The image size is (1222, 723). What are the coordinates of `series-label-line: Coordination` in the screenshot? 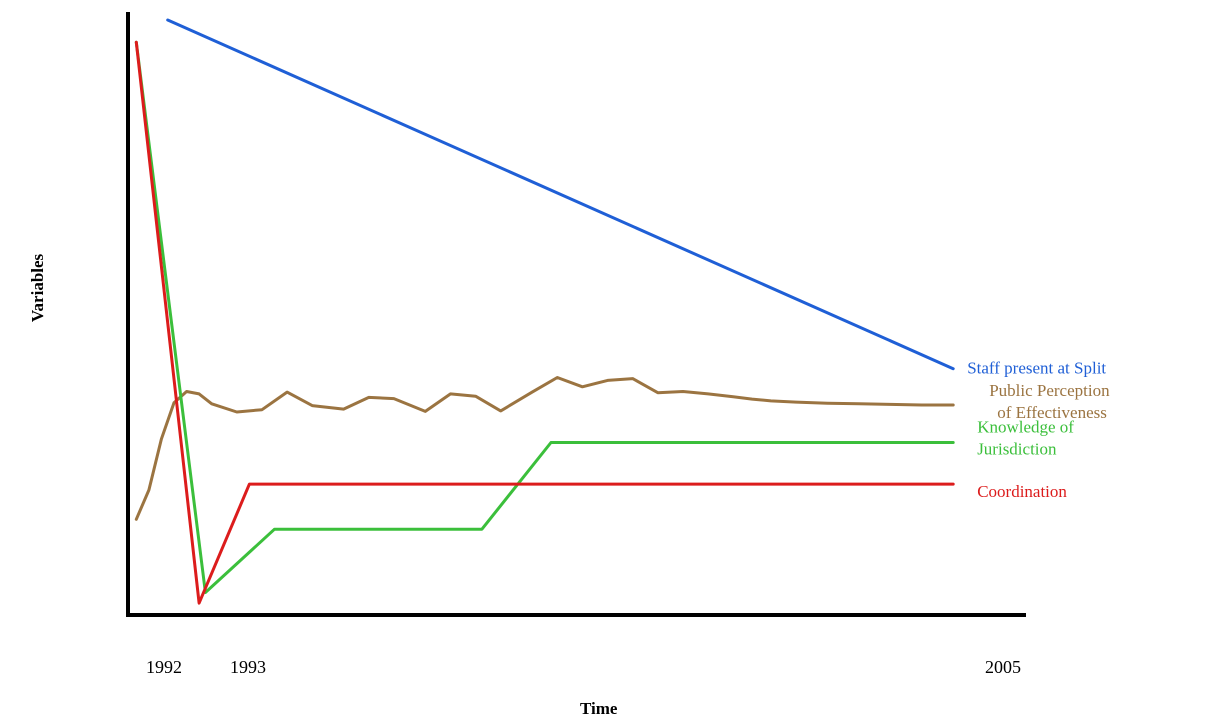 It's located at (1022, 491).